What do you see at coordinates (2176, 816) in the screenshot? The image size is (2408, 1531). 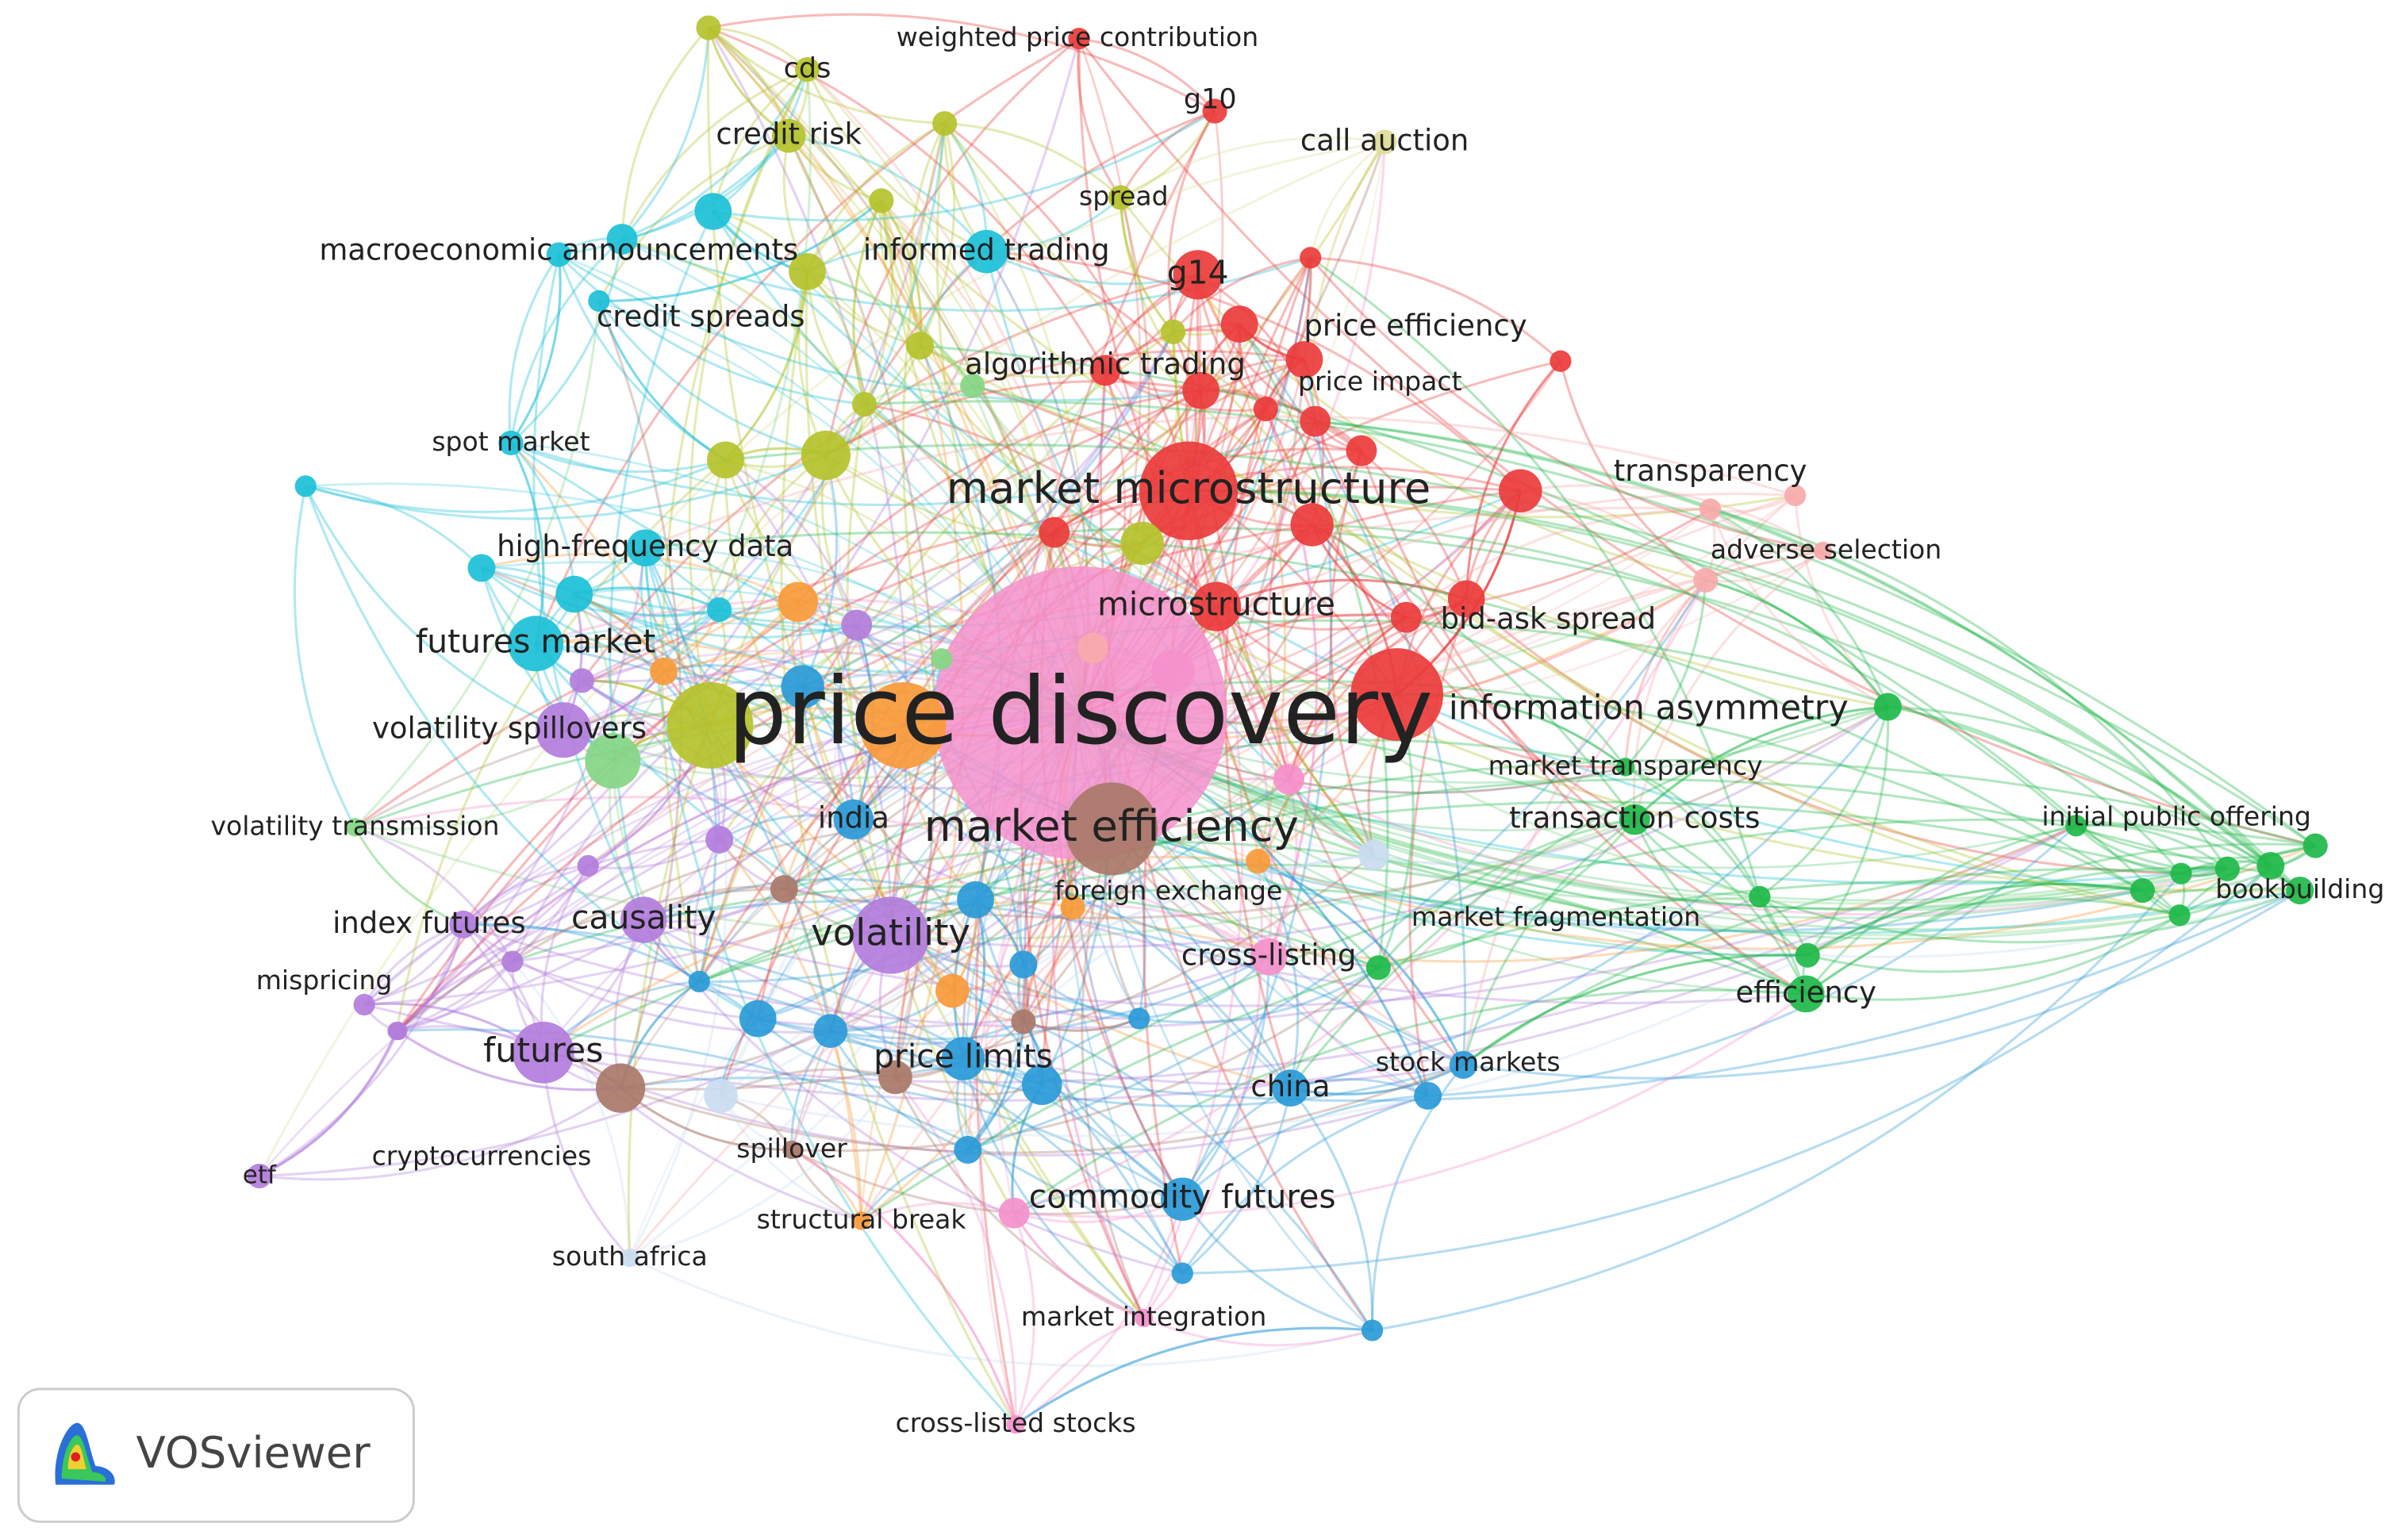 I see `node-label: initial public offering` at bounding box center [2176, 816].